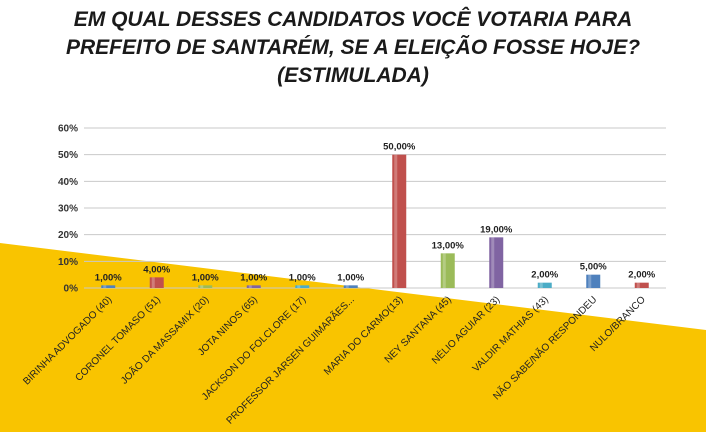 The width and height of the screenshot is (706, 432). I want to click on y-tick-label: 20%, so click(68, 235).